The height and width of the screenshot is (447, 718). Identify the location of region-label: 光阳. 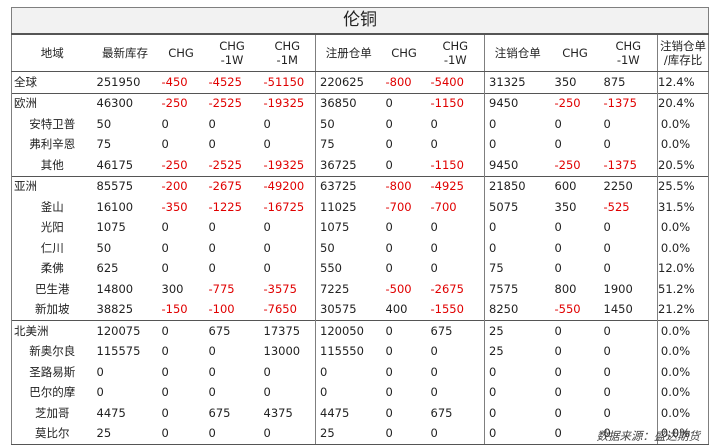
(52, 227).